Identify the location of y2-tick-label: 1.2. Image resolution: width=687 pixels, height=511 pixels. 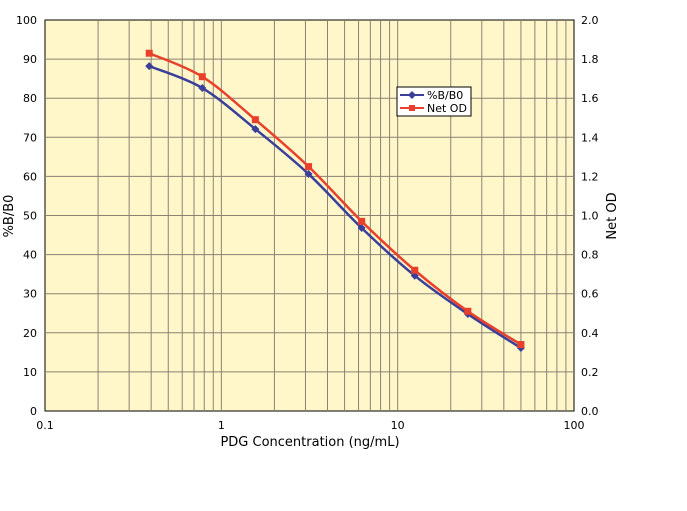
(590, 176).